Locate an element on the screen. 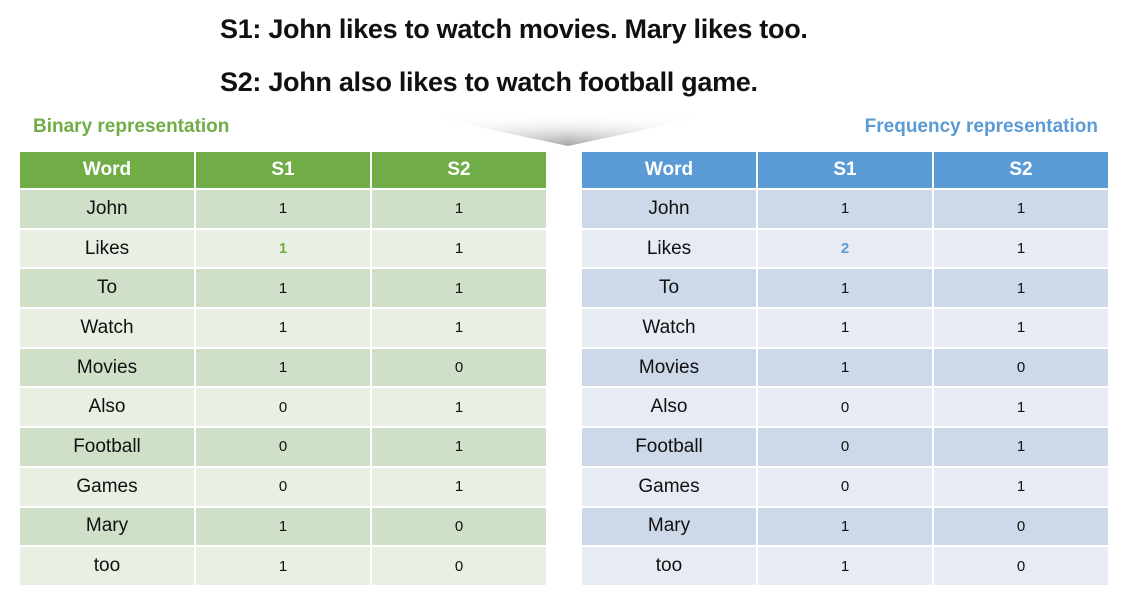 Image resolution: width=1128 pixels, height=599 pixels. table-row: Likes 2 1 is located at coordinates (845, 248).